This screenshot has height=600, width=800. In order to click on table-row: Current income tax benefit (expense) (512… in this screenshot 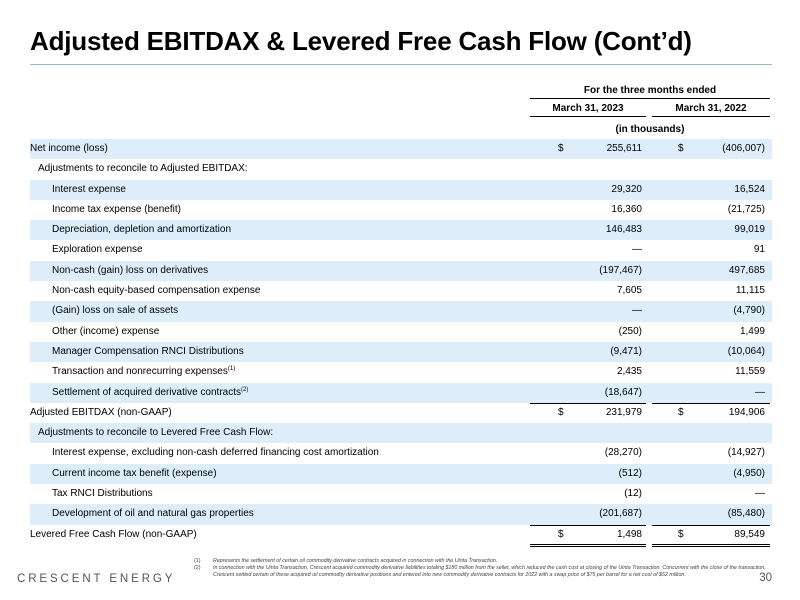, I will do `click(401, 474)`.